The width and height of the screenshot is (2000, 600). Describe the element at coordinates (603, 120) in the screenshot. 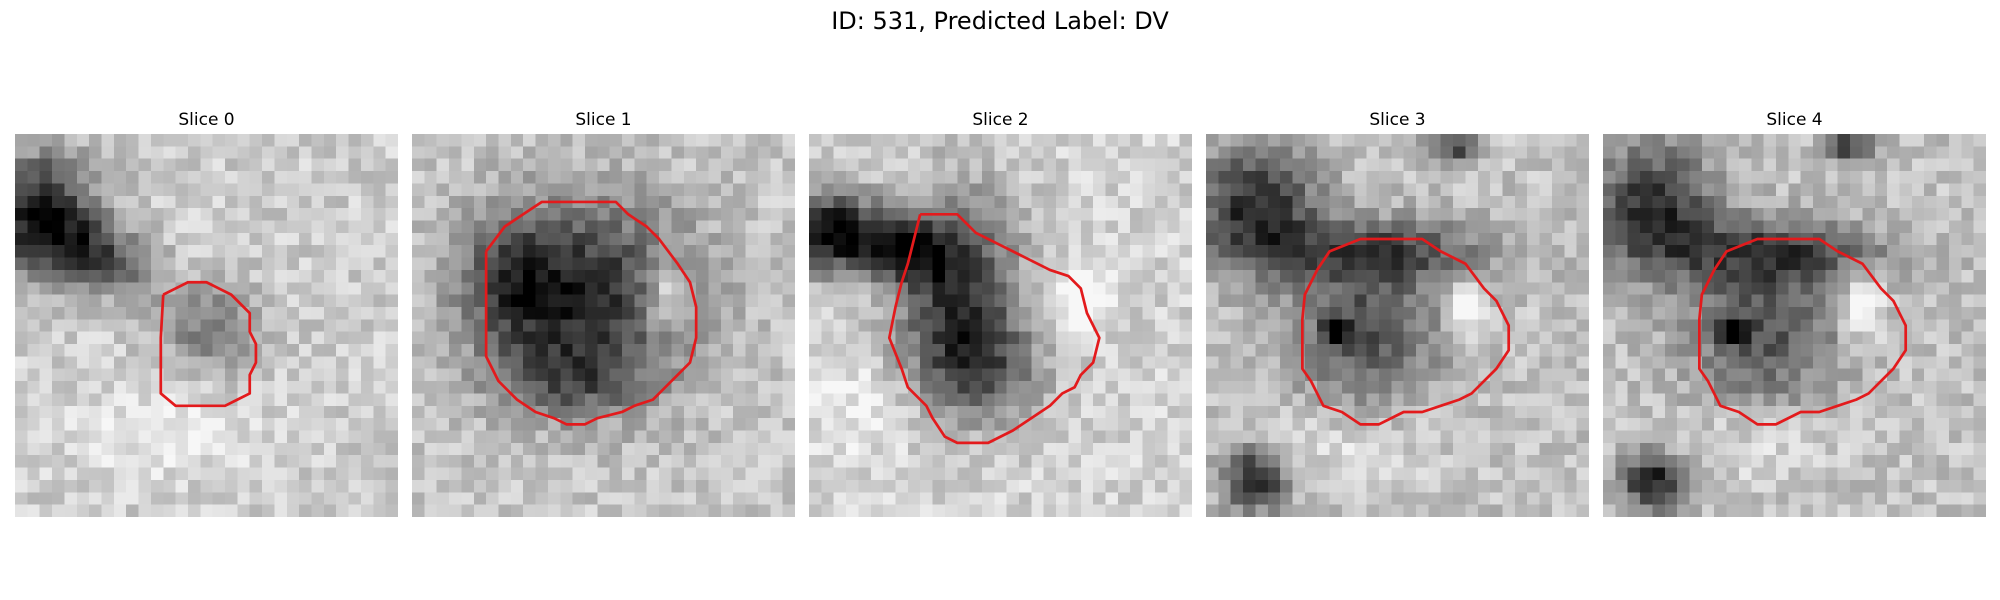

I see `slice-title-1: Slice 1` at that location.